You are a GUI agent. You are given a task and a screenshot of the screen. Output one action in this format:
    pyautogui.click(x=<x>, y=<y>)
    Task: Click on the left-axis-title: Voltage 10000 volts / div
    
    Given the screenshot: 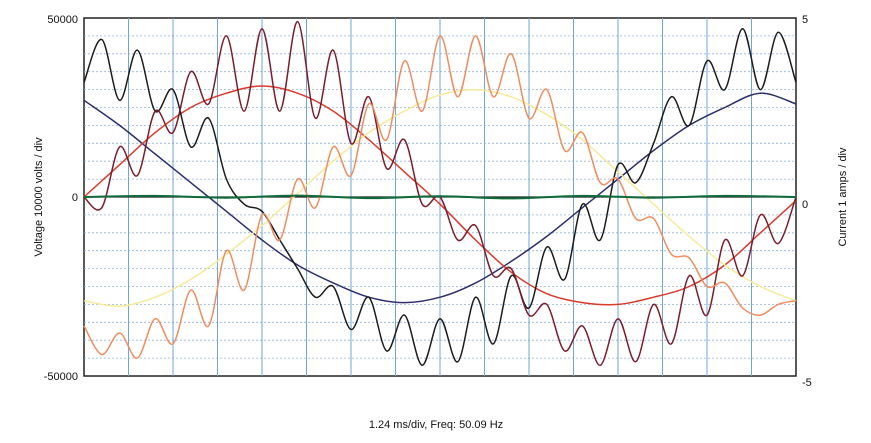 What is the action you would take?
    pyautogui.click(x=39, y=197)
    